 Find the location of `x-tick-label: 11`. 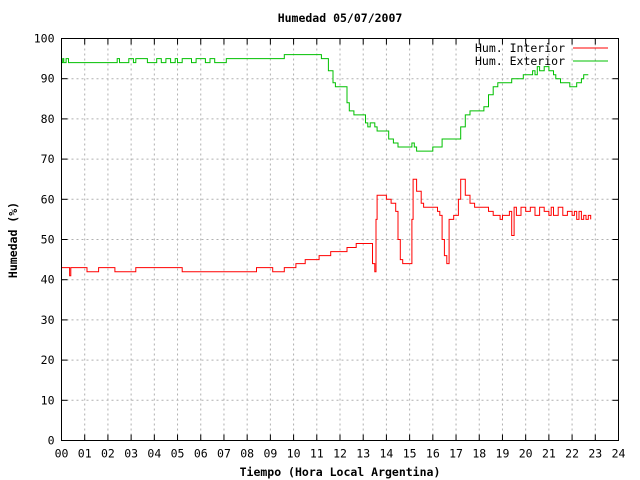

x-tick-label: 11 is located at coordinates (317, 454).